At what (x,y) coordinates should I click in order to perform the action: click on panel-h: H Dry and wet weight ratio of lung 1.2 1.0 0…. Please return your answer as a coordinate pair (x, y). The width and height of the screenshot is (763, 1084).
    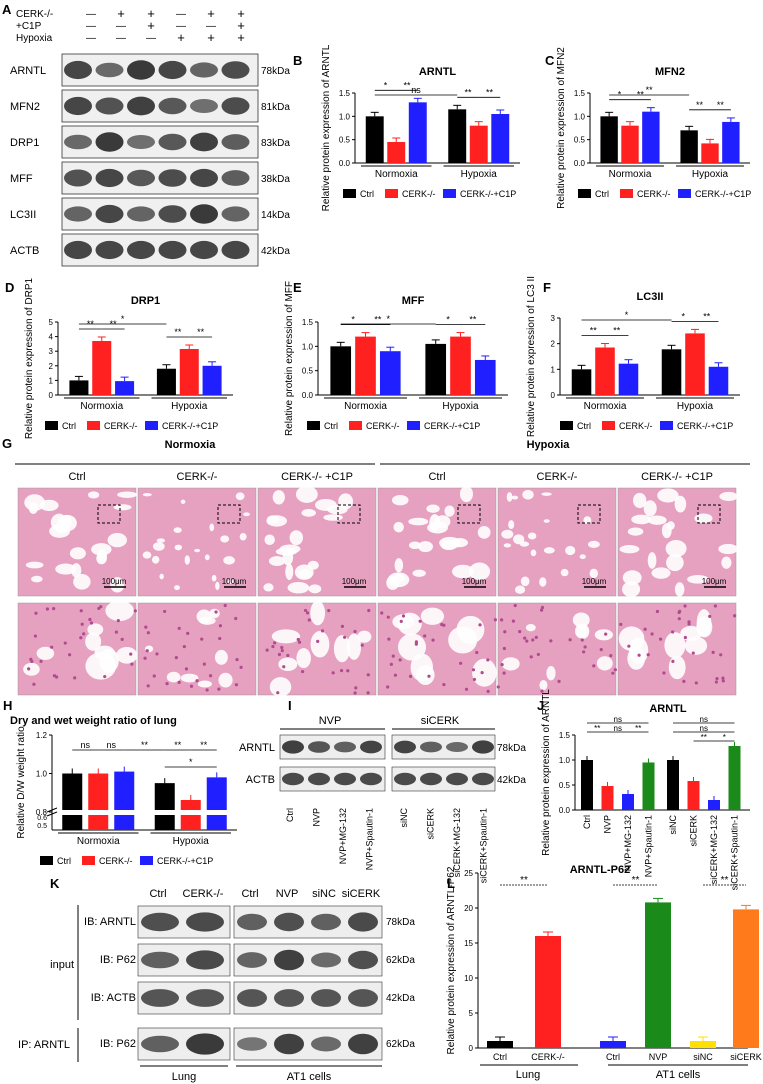
    Looking at the image, I should click on (120, 782).